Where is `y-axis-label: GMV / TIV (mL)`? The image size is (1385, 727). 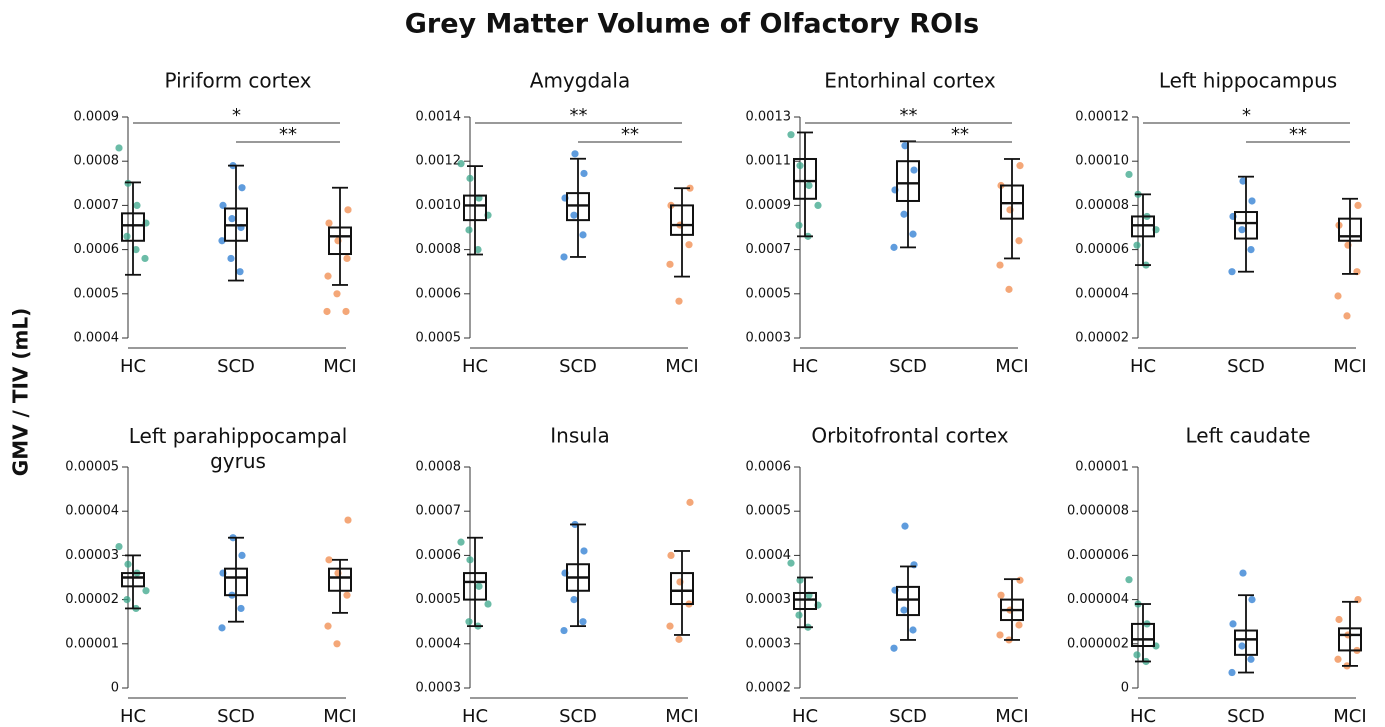 y-axis-label: GMV / TIV (mL) is located at coordinates (21, 392).